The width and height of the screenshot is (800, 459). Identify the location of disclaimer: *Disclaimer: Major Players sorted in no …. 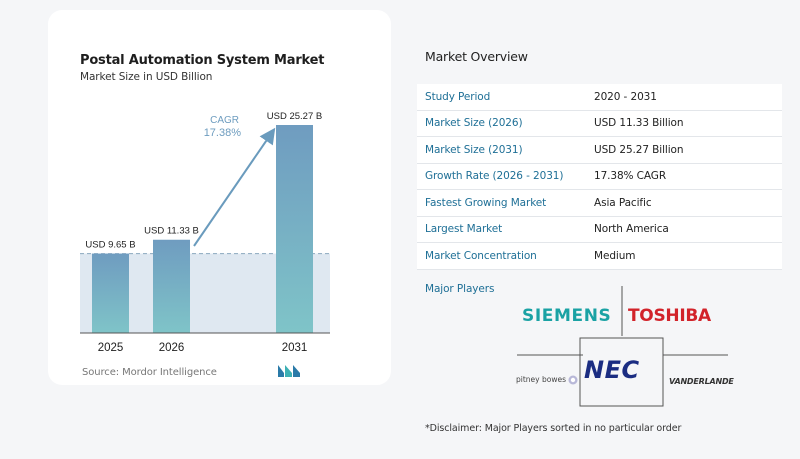
(553, 428).